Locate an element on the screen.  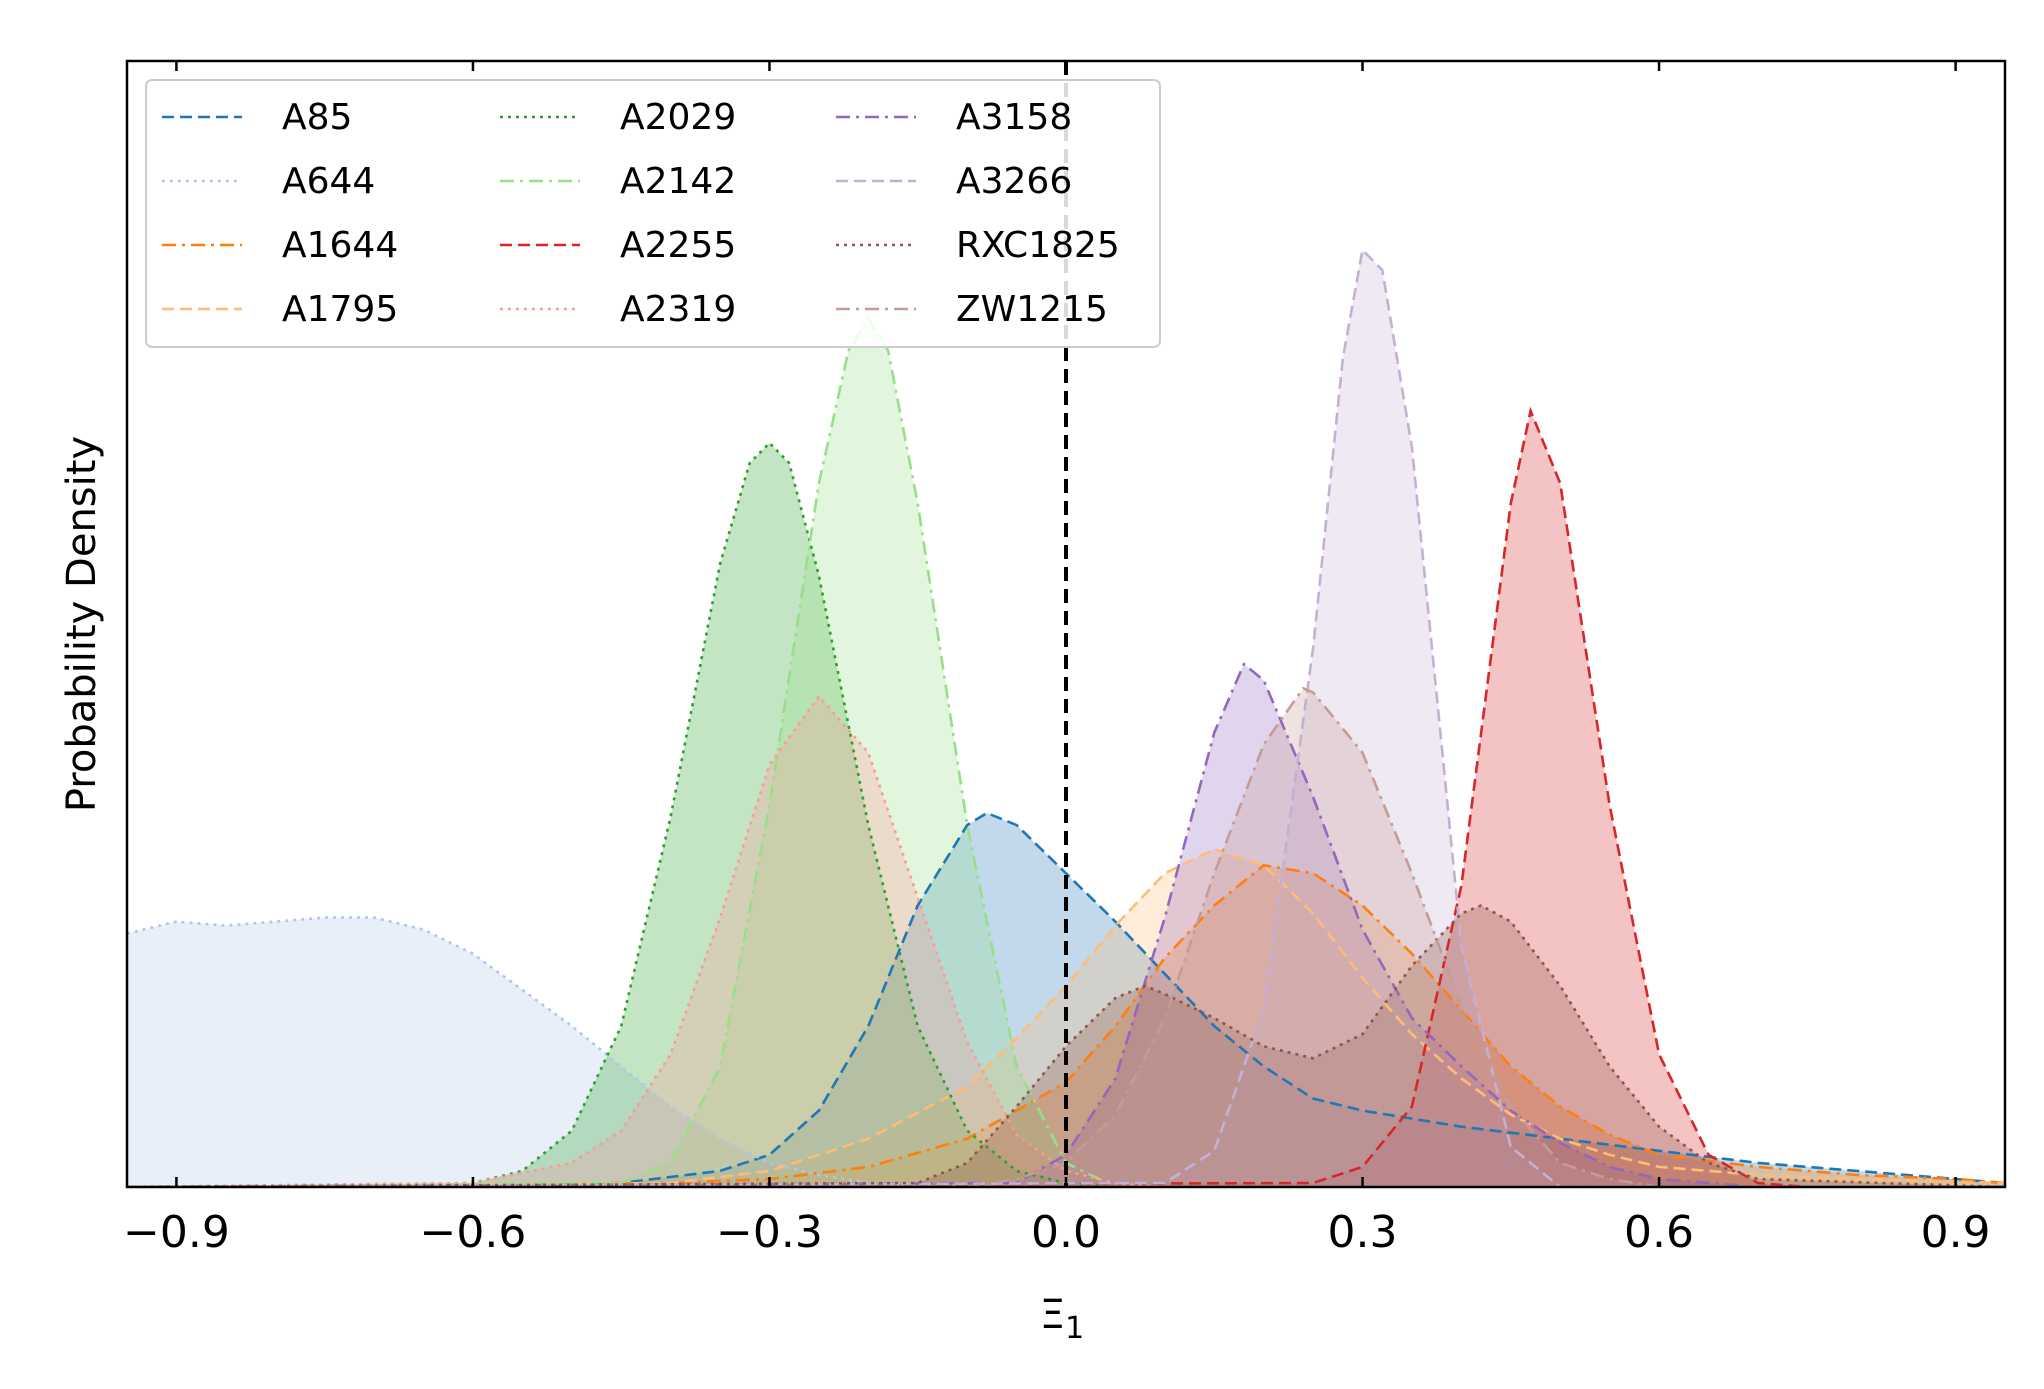
legend-box is located at coordinates (653, 213).